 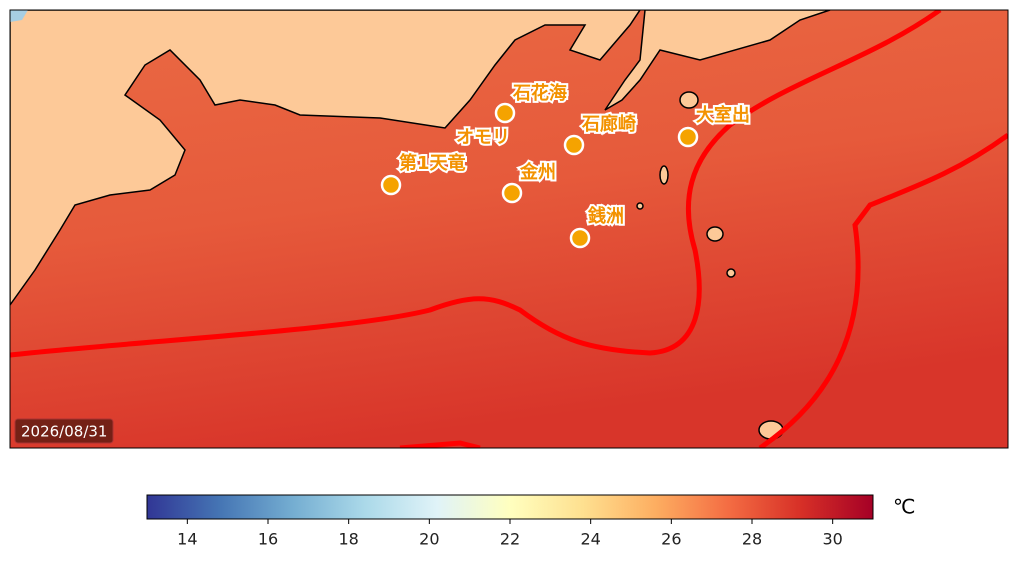 I want to click on date: 2026/08/31, so click(x=64, y=432).